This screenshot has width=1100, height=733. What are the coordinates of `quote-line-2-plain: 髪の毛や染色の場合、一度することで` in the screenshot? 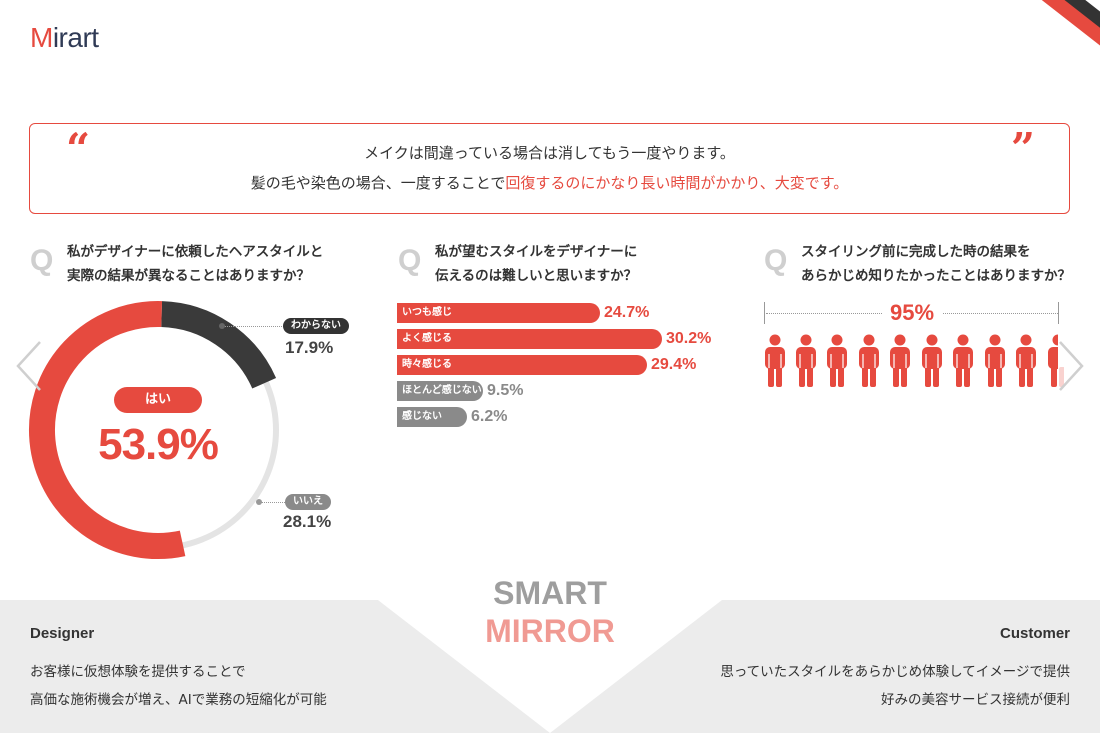 It's located at (378, 183).